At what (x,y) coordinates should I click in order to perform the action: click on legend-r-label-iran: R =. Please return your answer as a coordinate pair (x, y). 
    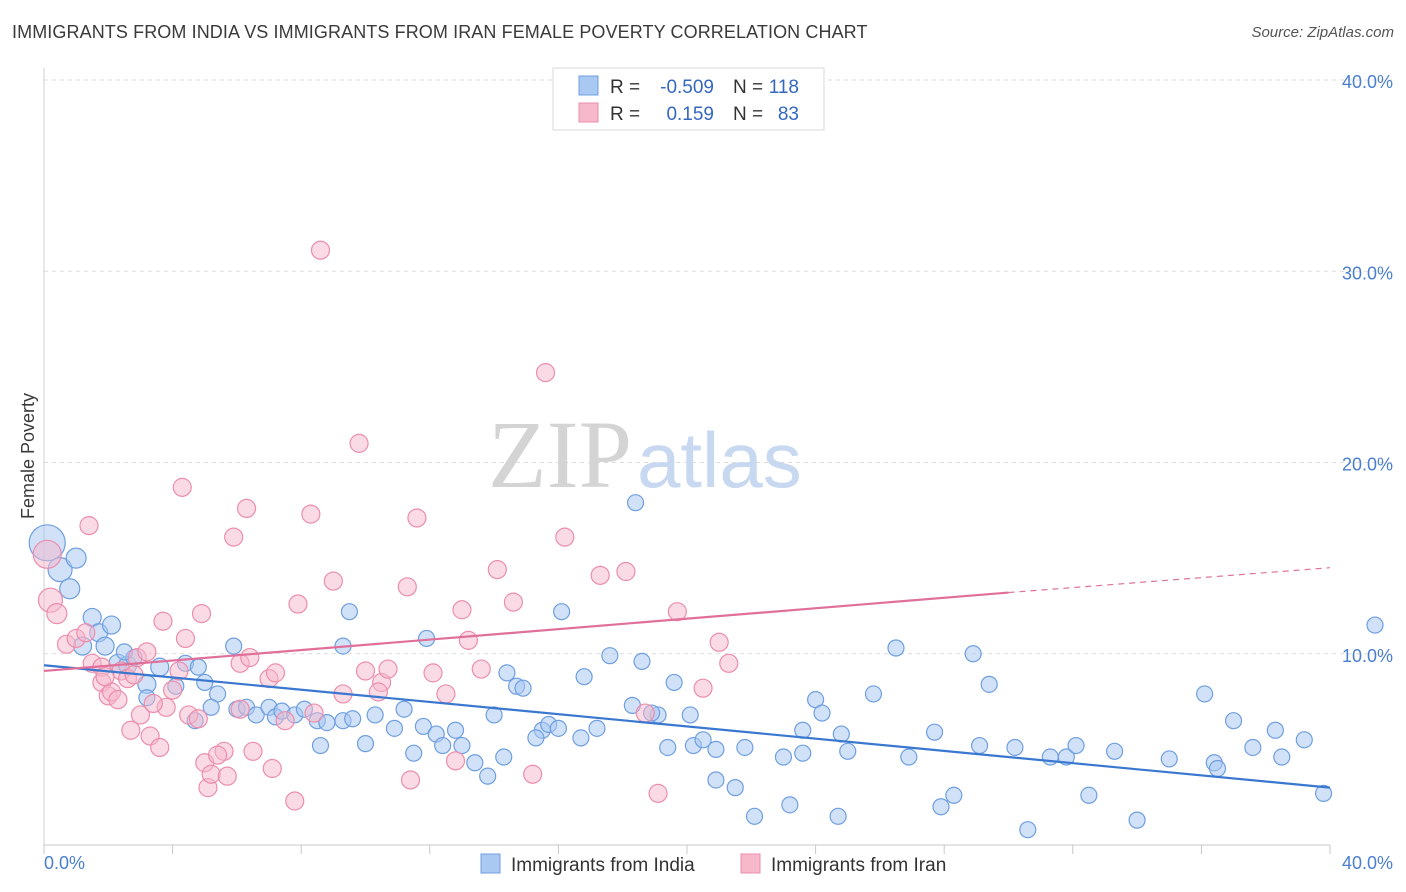
    Looking at the image, I should click on (625, 114).